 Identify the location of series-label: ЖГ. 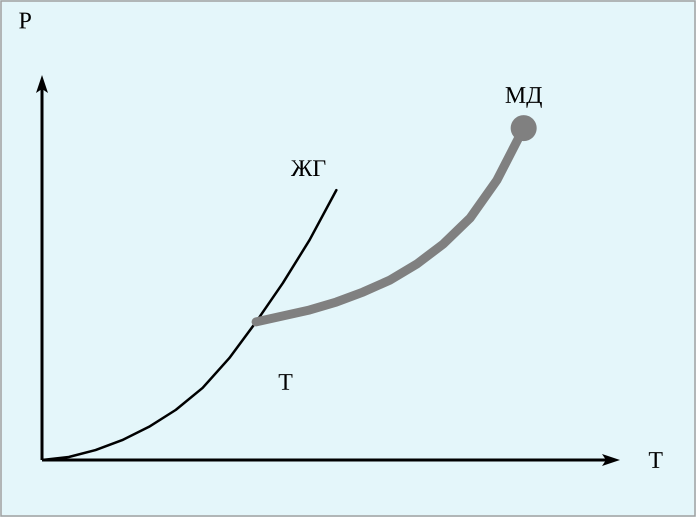
(308, 168).